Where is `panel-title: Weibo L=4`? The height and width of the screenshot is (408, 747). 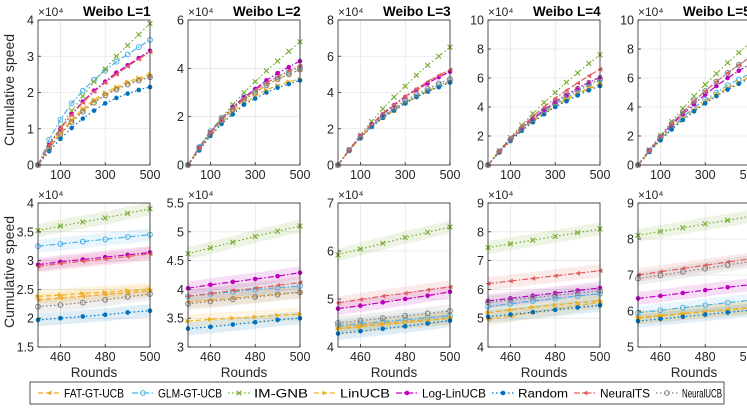 panel-title: Weibo L=4 is located at coordinates (567, 11).